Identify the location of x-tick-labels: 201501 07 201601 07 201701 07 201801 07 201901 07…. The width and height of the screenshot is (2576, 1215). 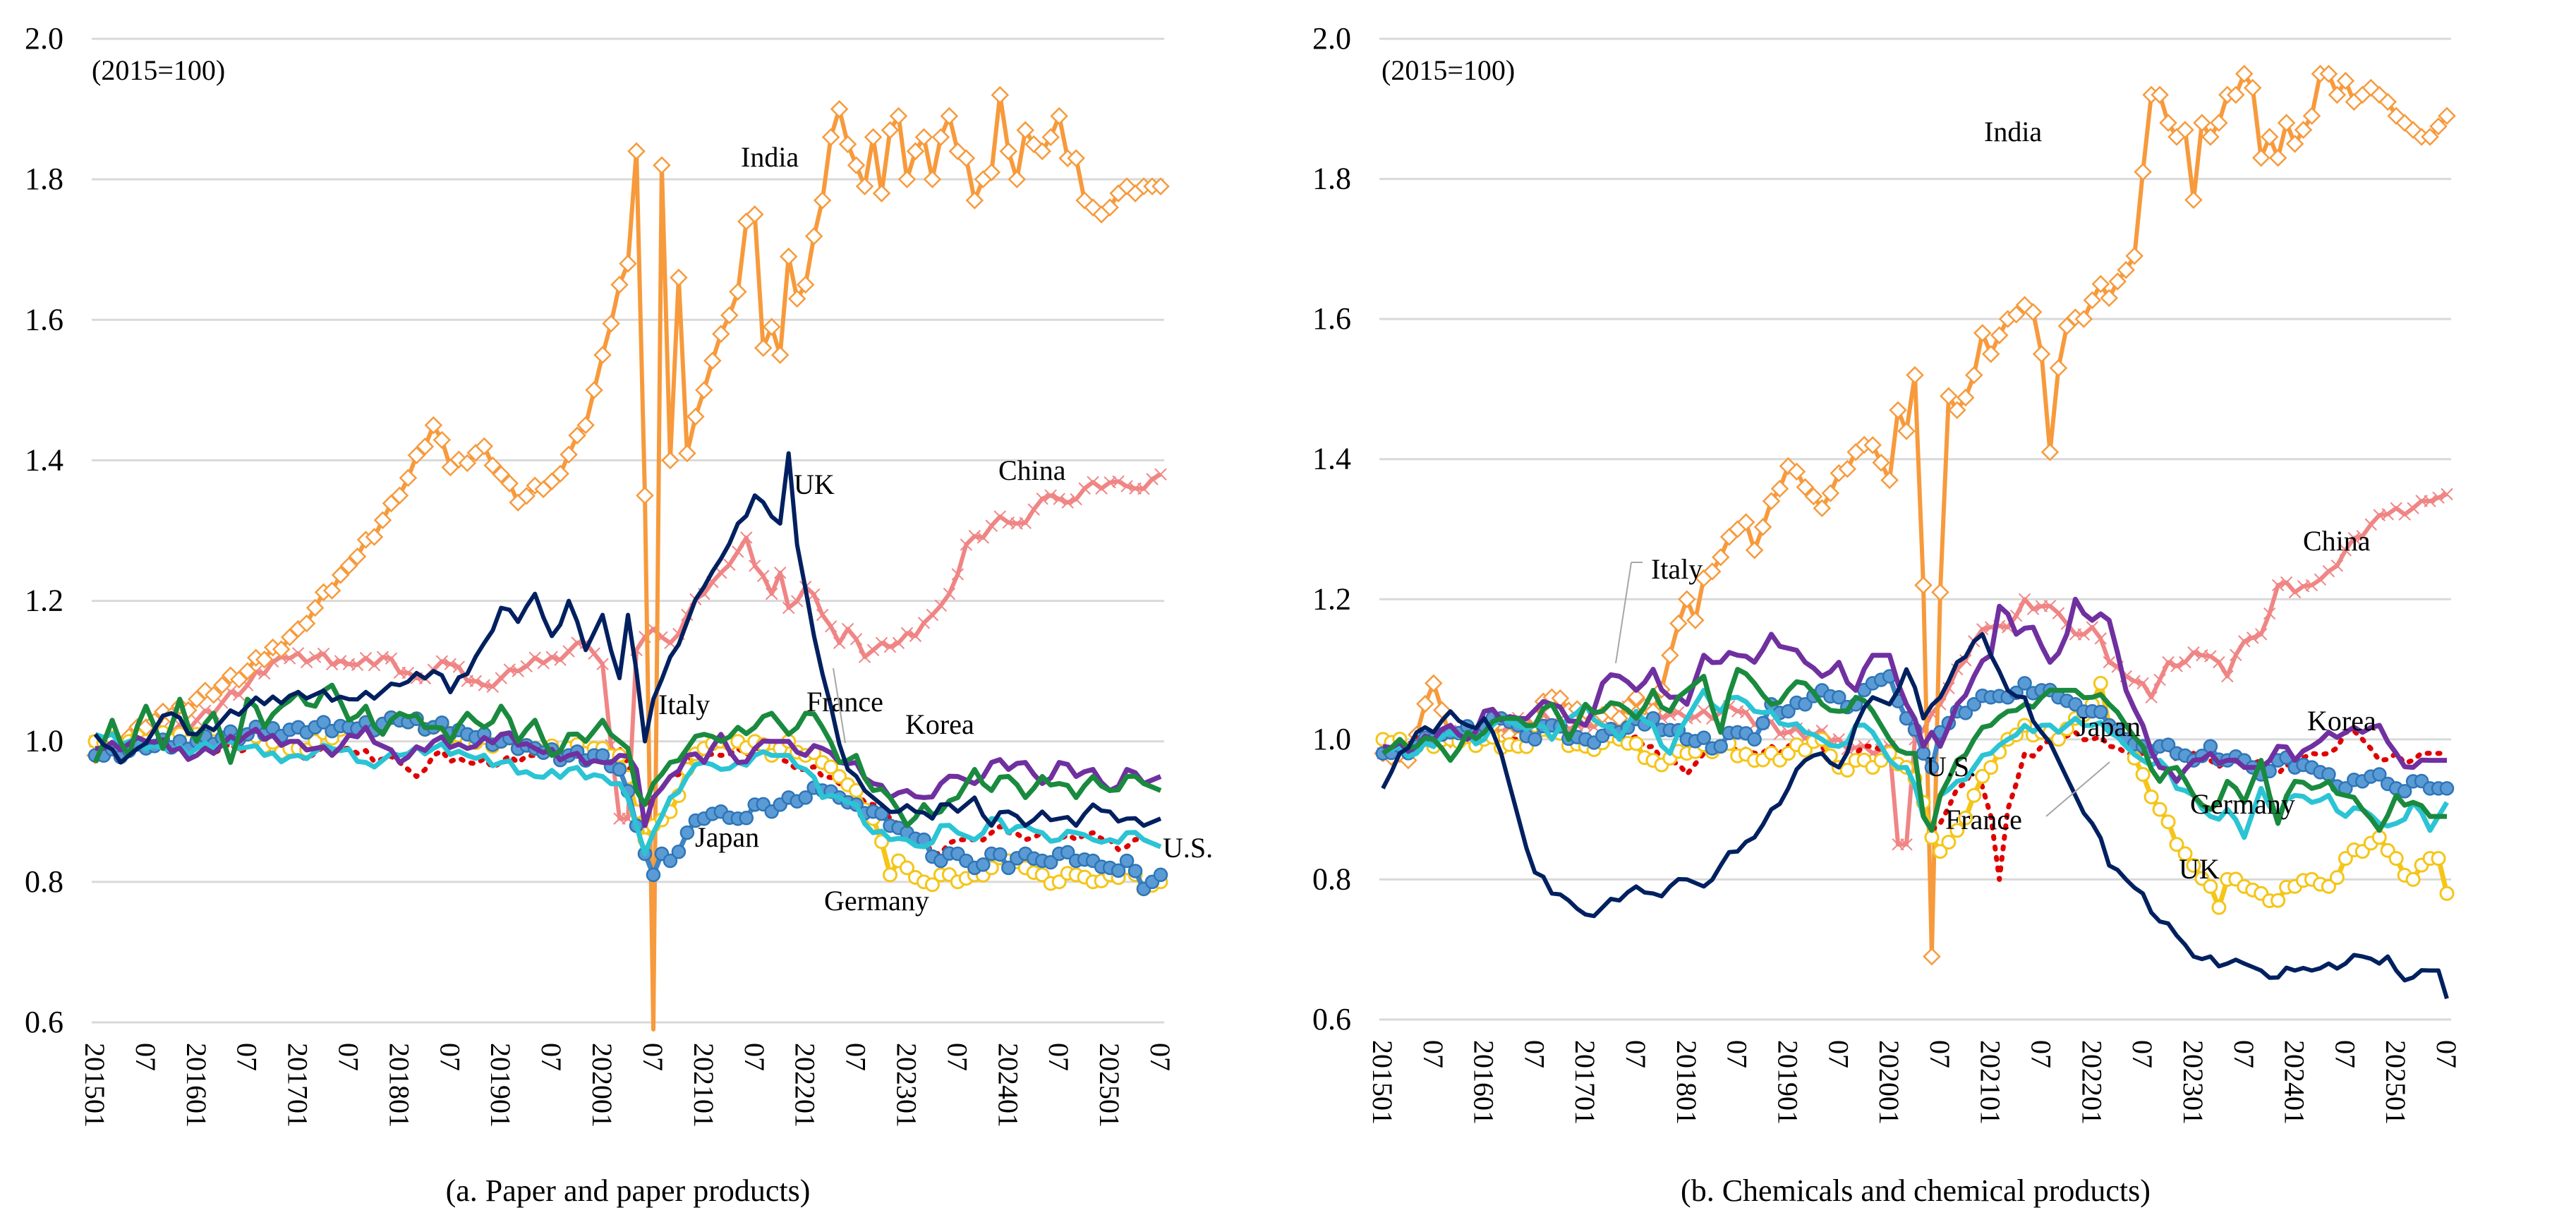
(628, 1085).